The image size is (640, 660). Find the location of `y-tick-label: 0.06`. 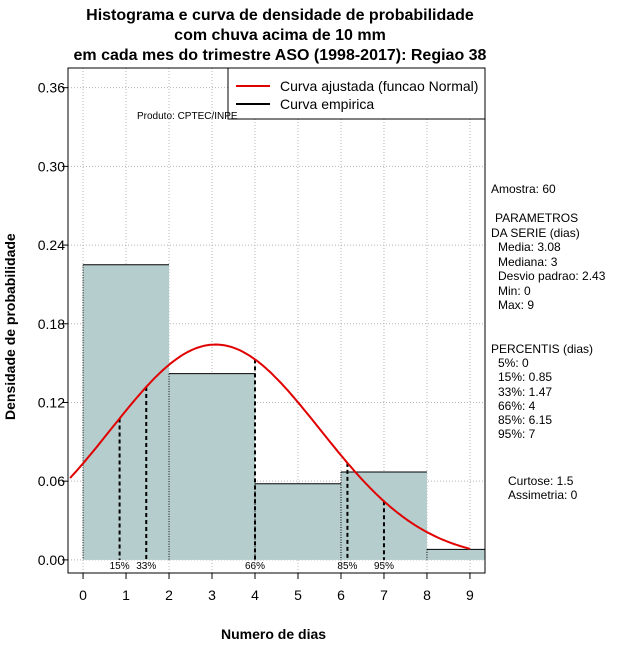

y-tick-label: 0.06 is located at coordinates (51, 481).